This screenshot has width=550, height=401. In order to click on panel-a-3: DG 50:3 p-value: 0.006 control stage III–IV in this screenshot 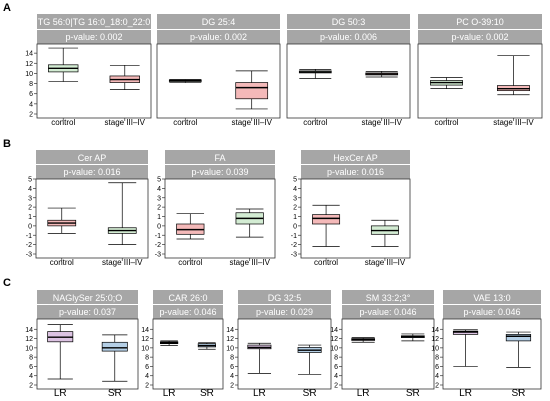, I will do `click(348, 70)`.